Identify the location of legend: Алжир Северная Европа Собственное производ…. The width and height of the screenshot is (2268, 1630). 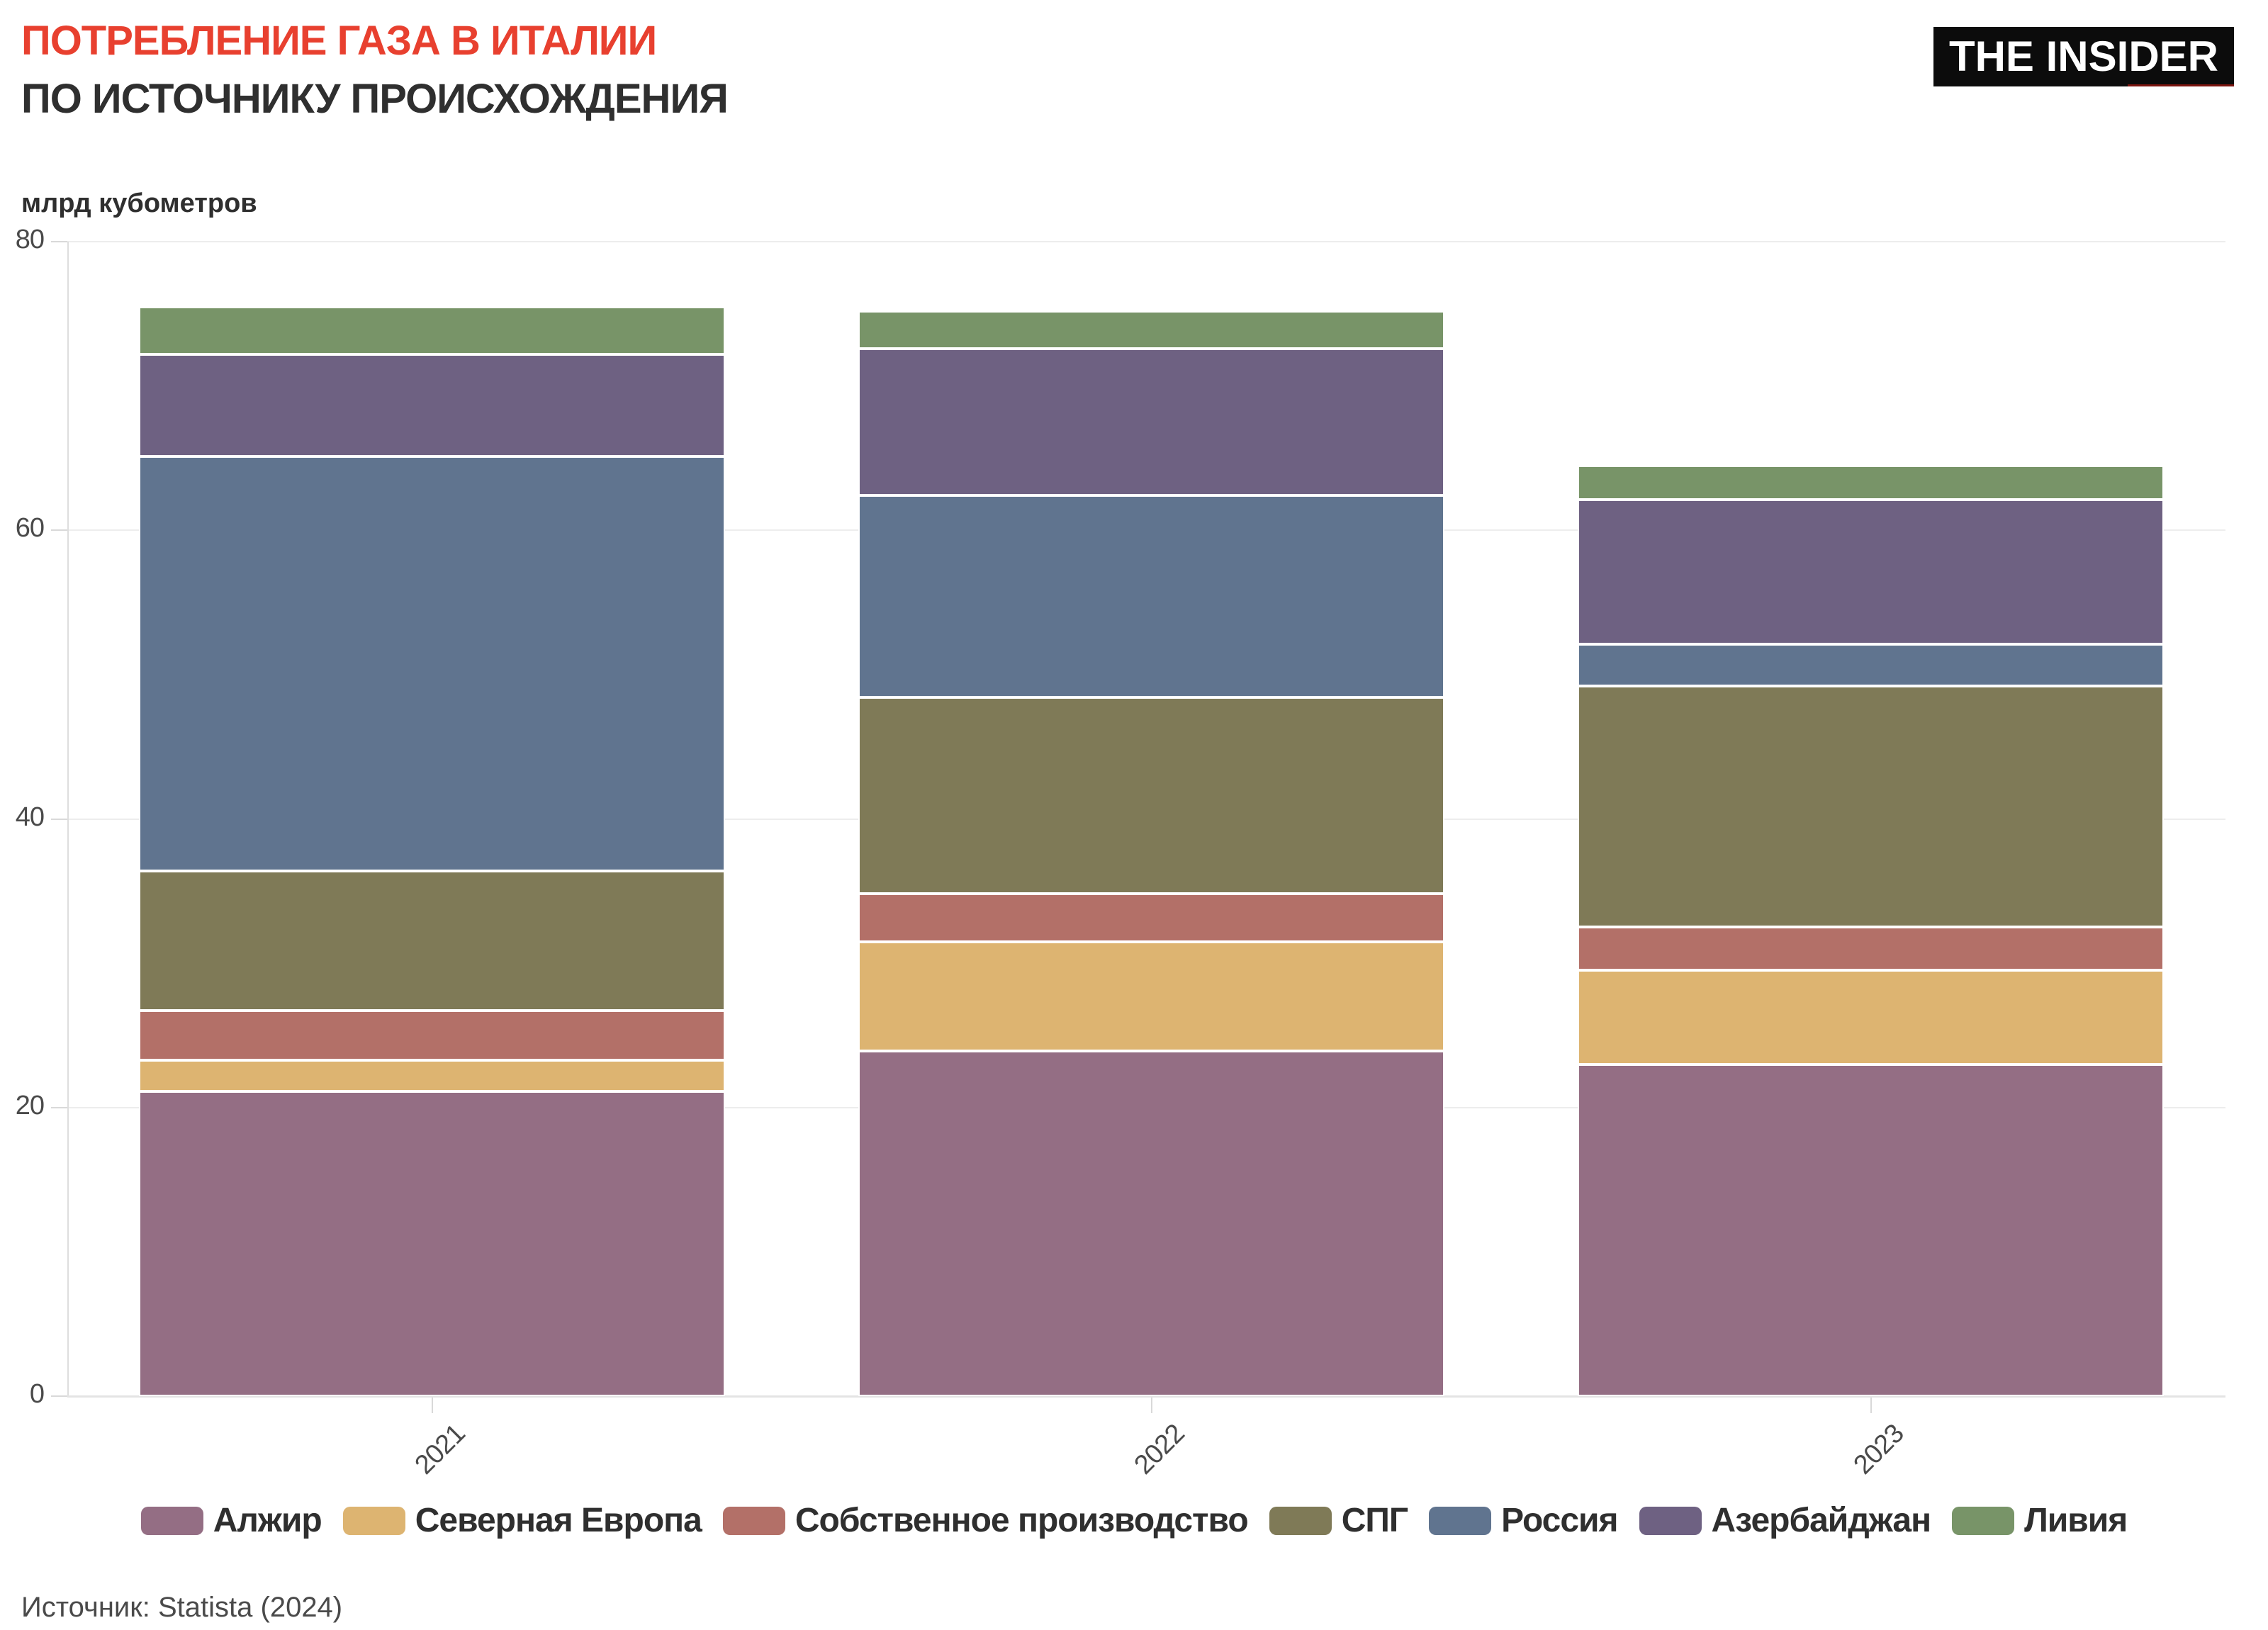
(1134, 1520).